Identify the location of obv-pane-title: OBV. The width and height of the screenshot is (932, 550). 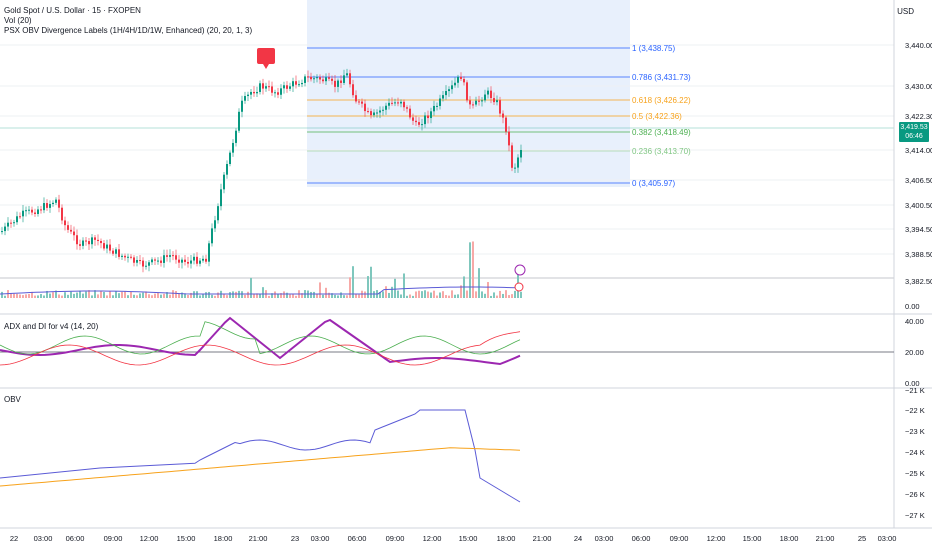
(12, 399).